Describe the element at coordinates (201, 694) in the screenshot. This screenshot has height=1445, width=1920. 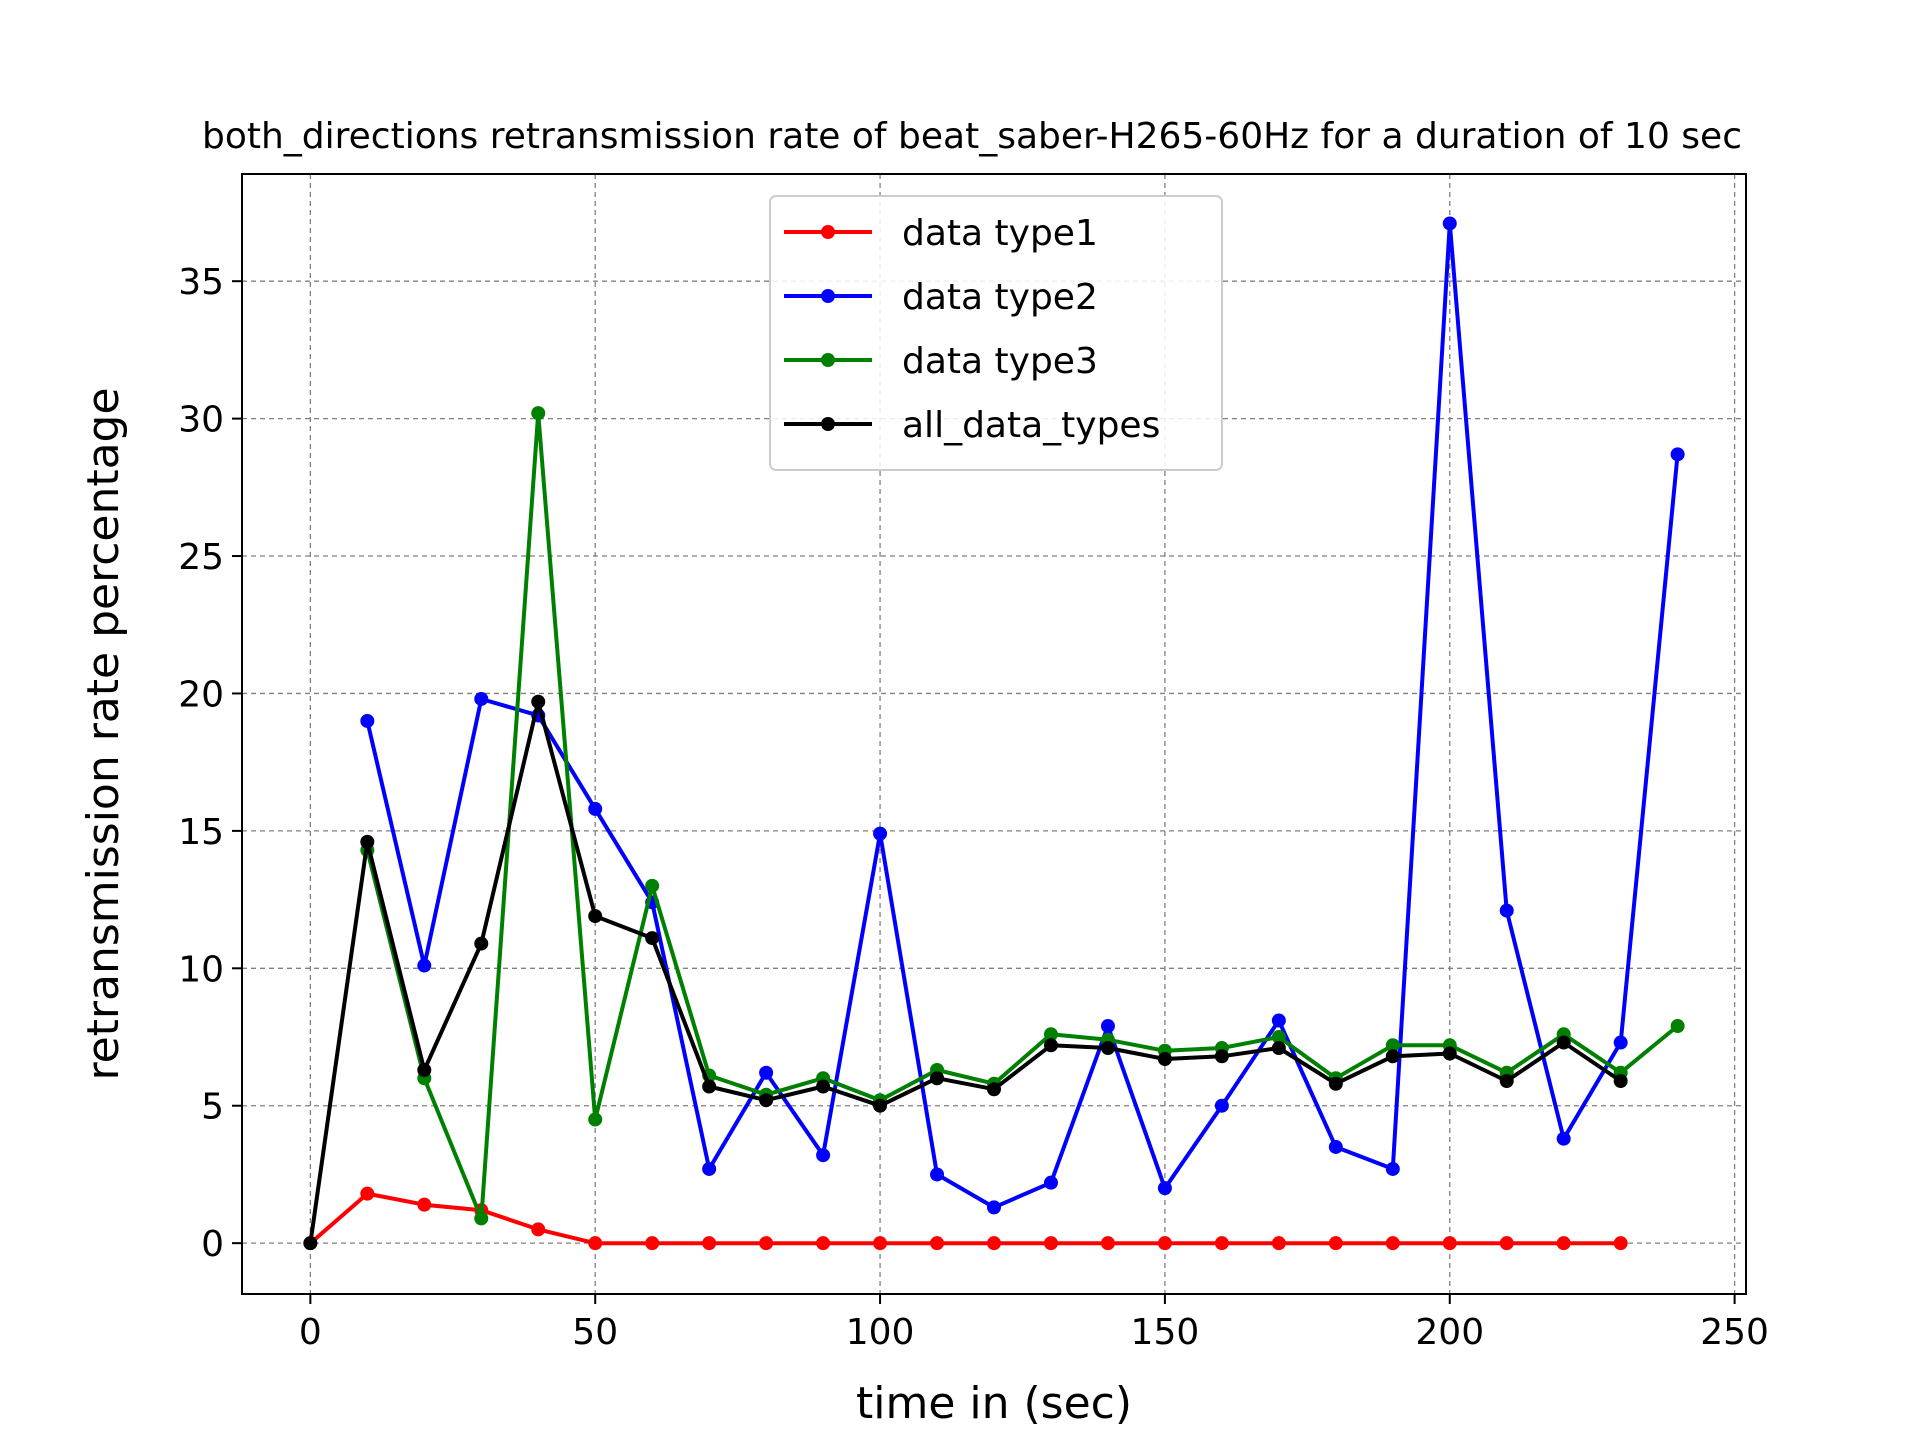
I see `y-tick-label: 20` at that location.